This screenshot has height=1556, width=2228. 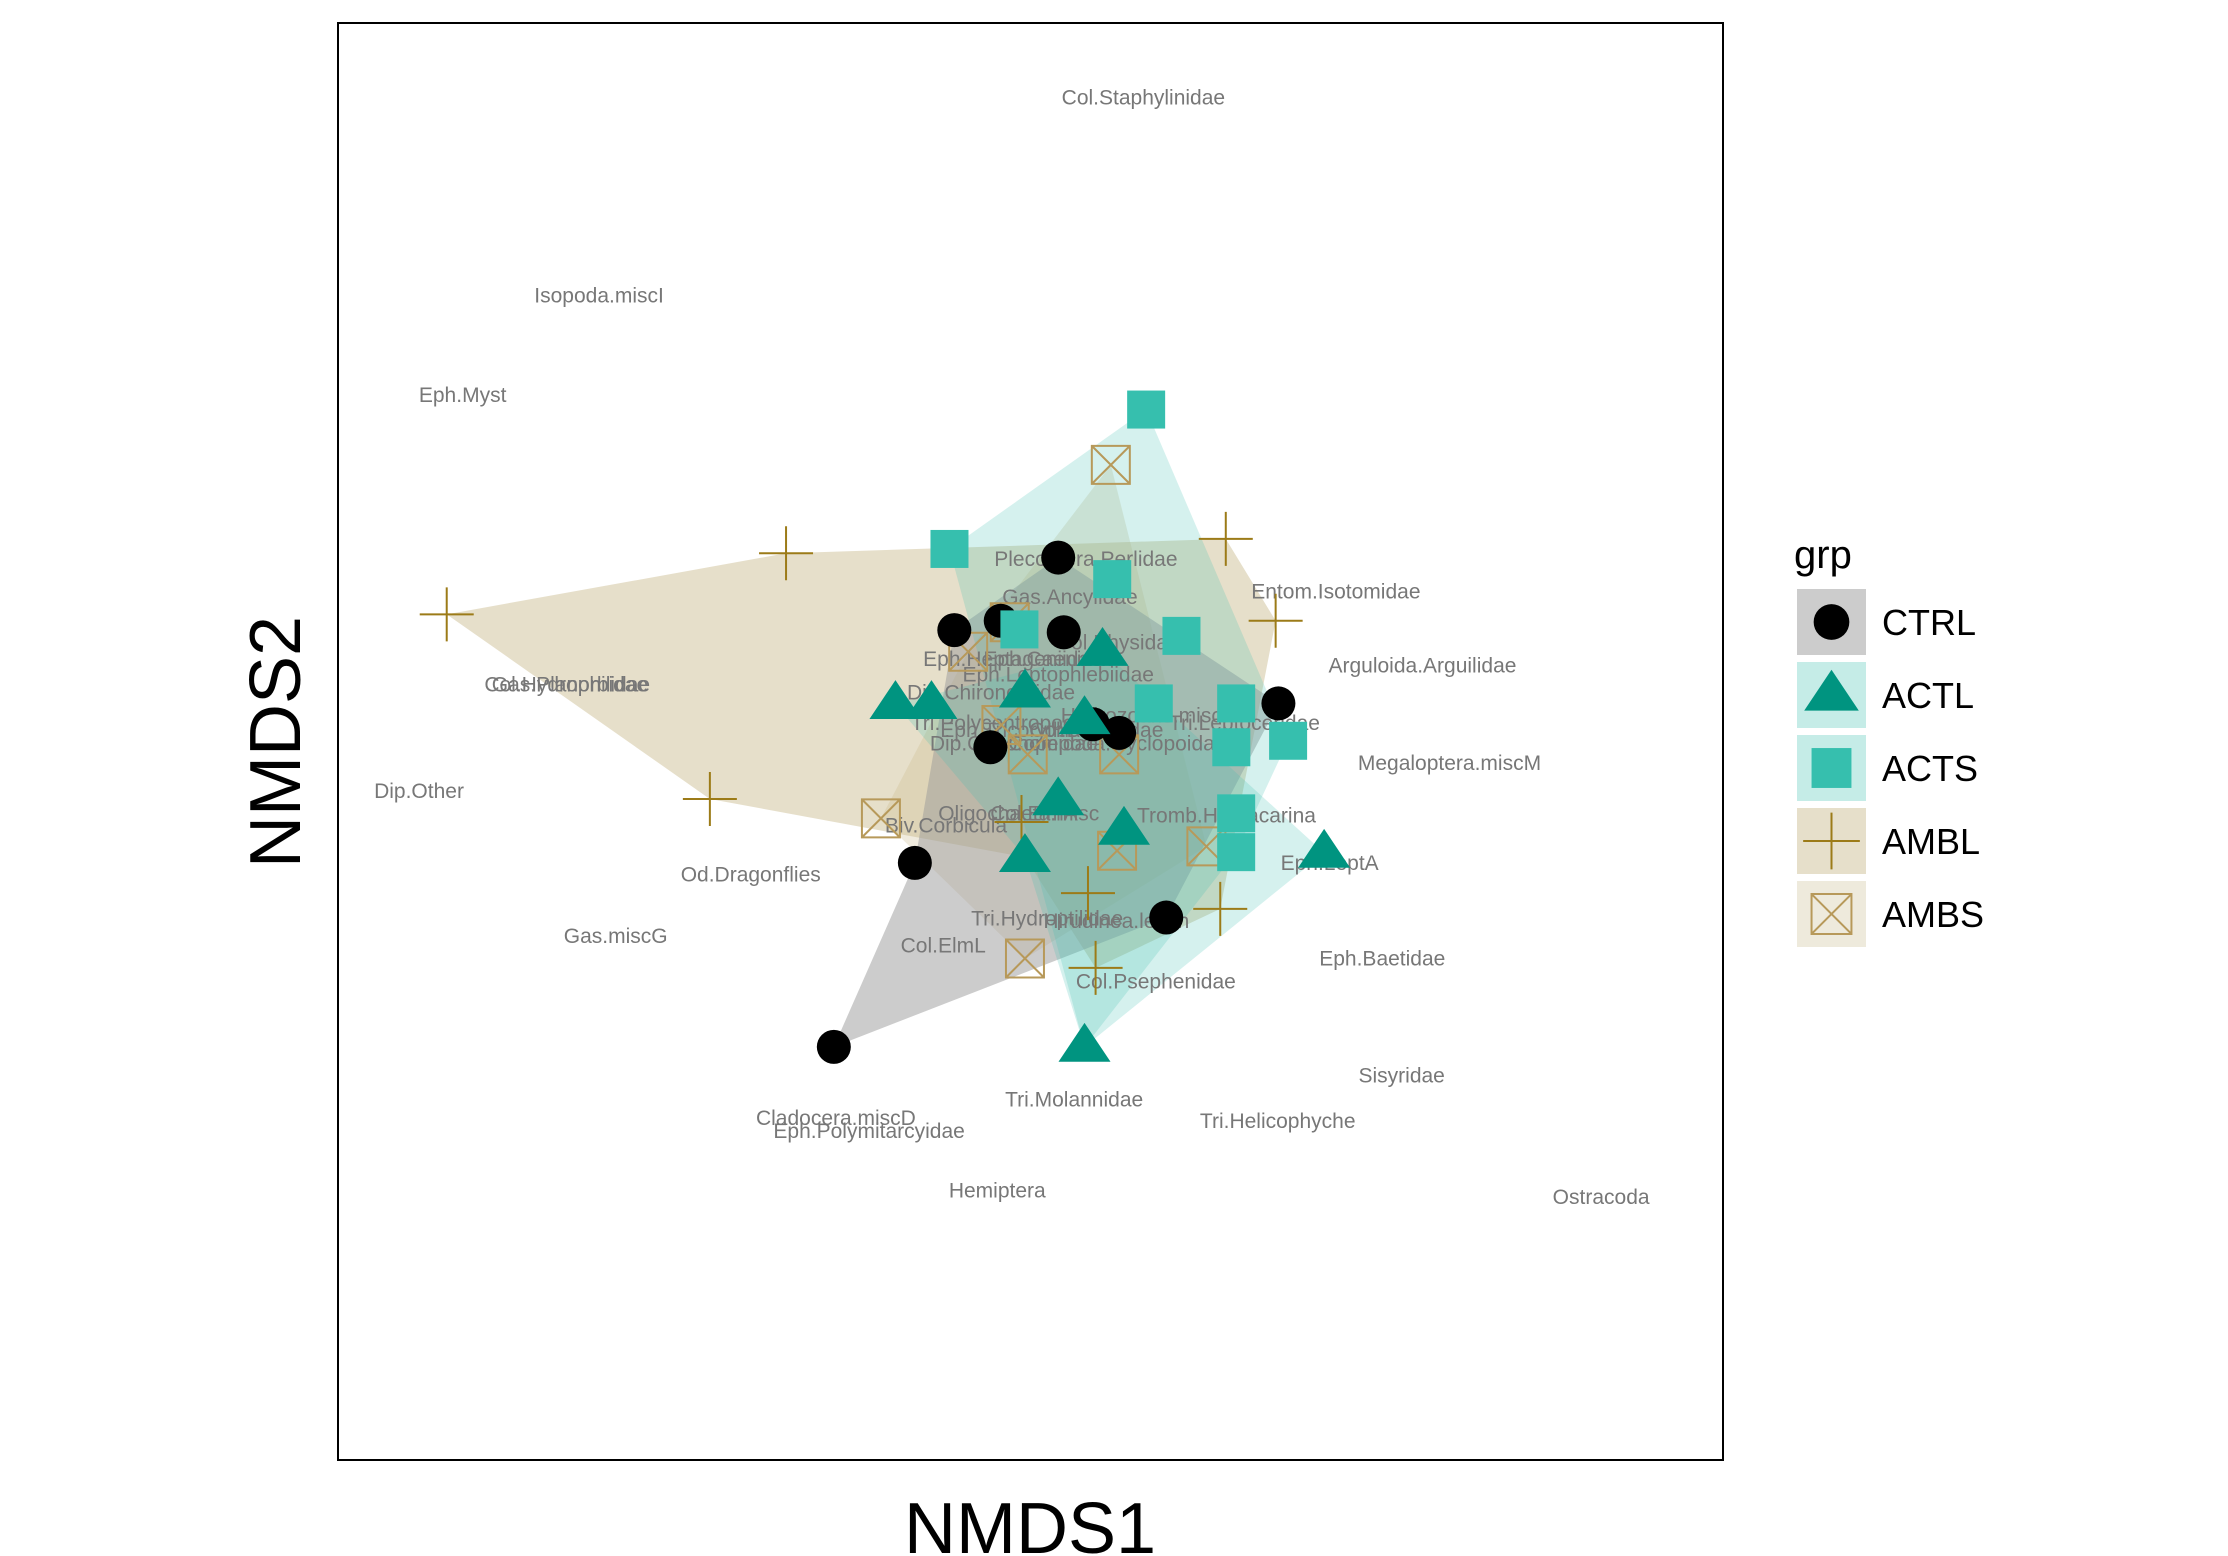 What do you see at coordinates (1012, 659) in the screenshot?
I see `species-label-eph-heptageniidae: Eph.Heptageniidae` at bounding box center [1012, 659].